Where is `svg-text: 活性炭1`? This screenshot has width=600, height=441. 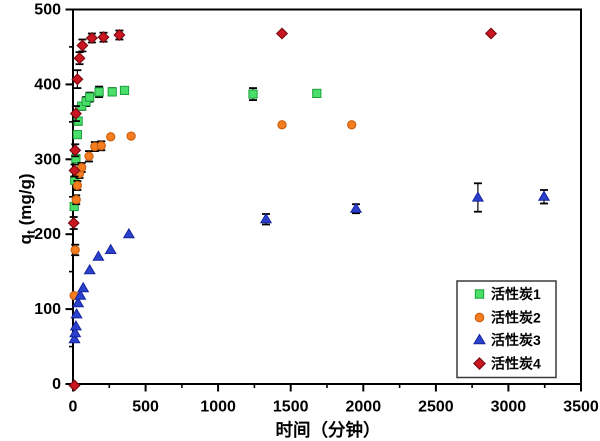
svg-text: 活性炭1 is located at coordinates (516, 294).